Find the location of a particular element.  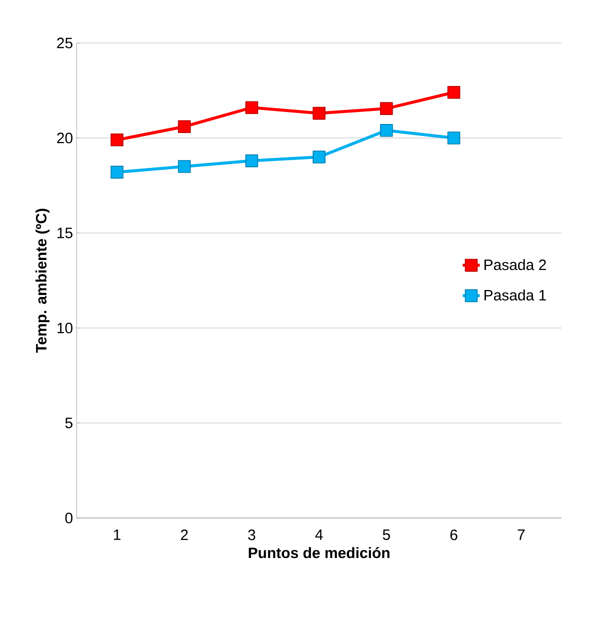

x-tick-label: 6 is located at coordinates (454, 535).